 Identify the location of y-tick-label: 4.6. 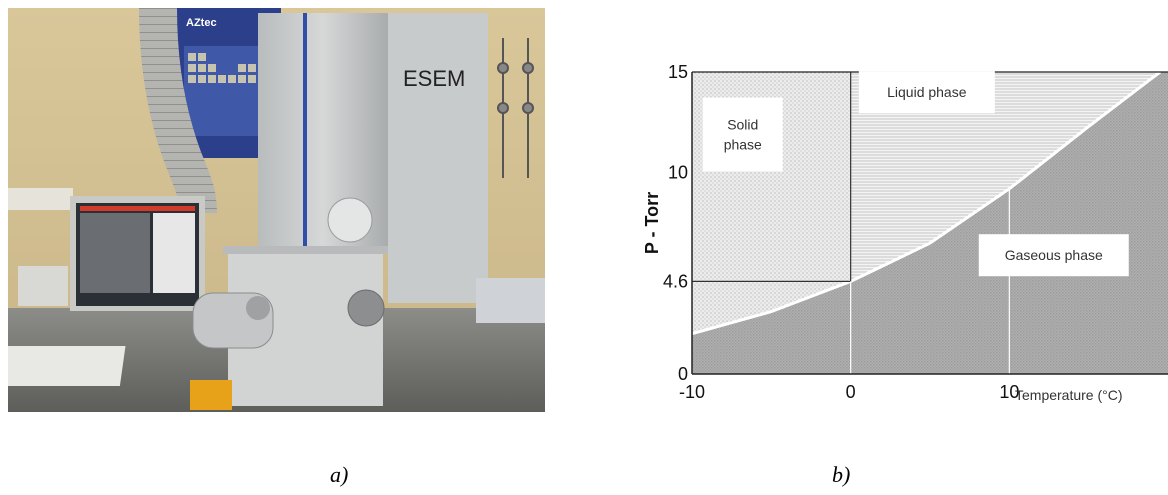
(675, 281).